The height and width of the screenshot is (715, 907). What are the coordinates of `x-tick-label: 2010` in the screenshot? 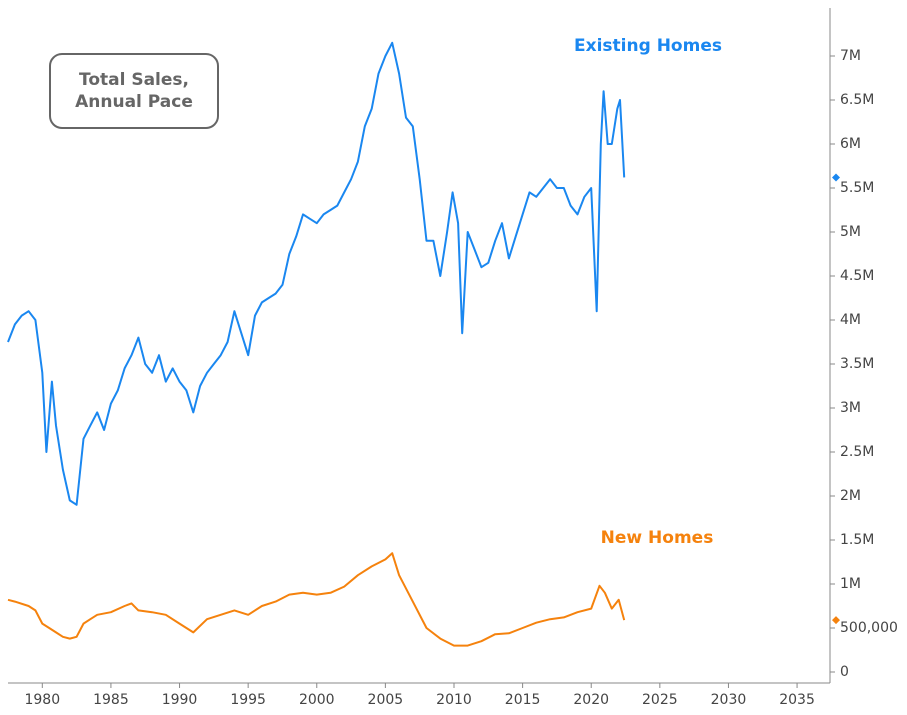 It's located at (454, 700).